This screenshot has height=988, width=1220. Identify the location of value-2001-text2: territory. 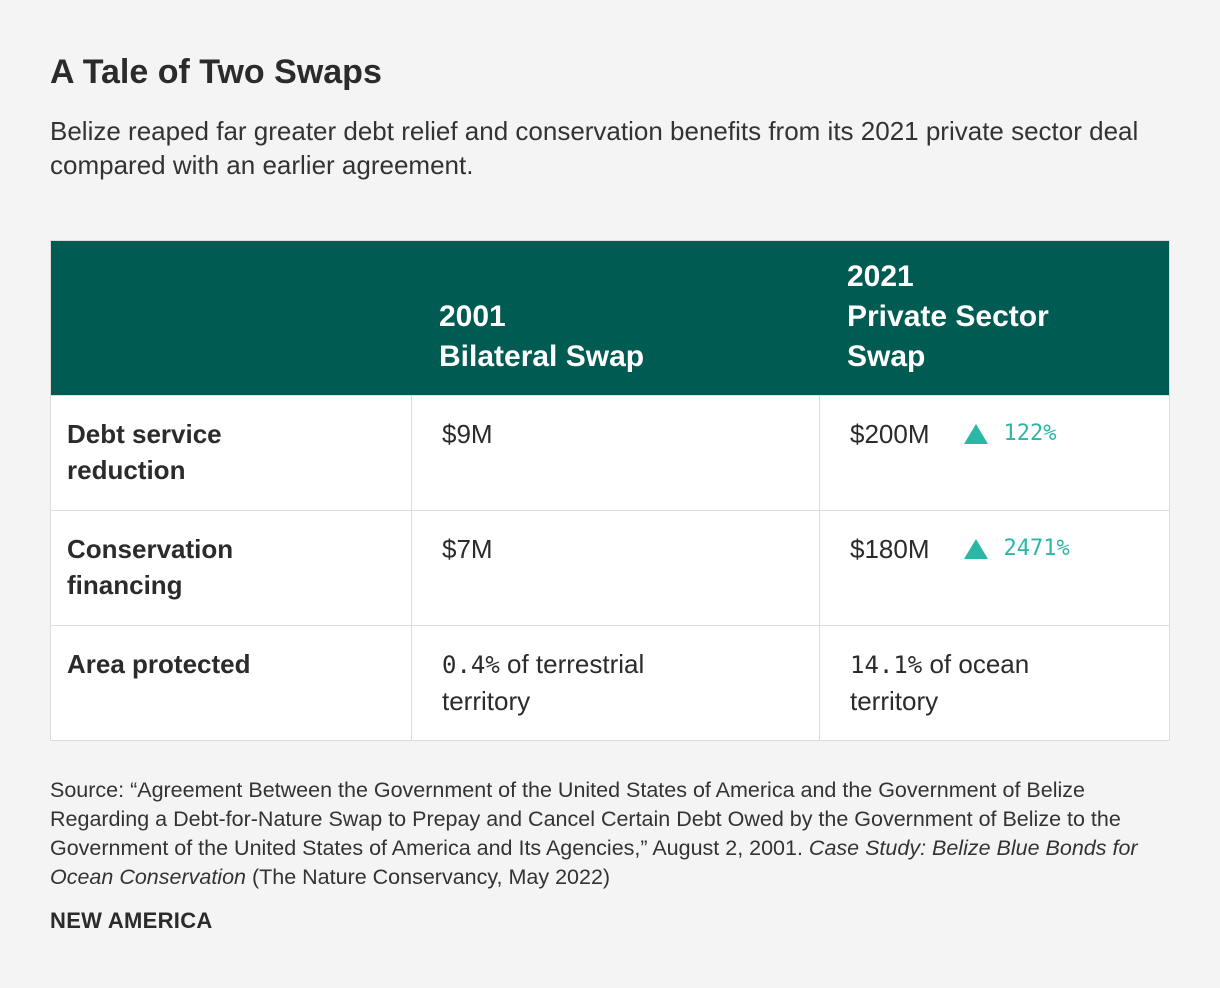
(486, 701).